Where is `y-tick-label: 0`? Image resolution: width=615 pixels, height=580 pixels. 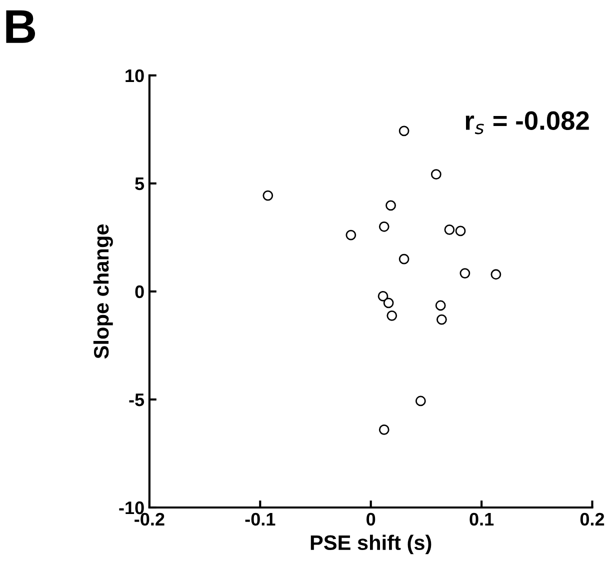 y-tick-label: 0 is located at coordinates (139, 291).